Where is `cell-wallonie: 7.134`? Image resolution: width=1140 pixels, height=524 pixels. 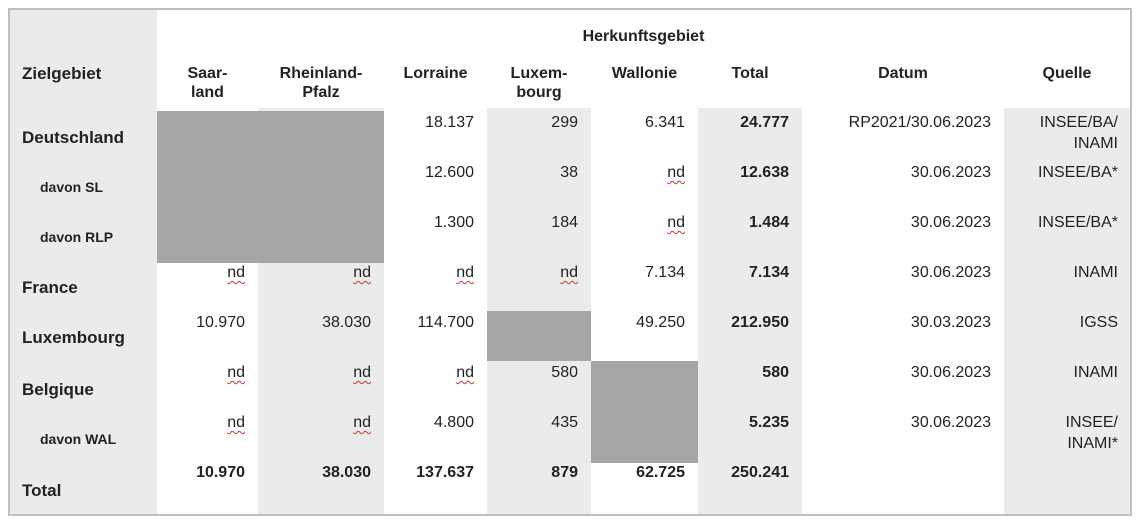
cell-wallonie: 7.134 is located at coordinates (664, 272).